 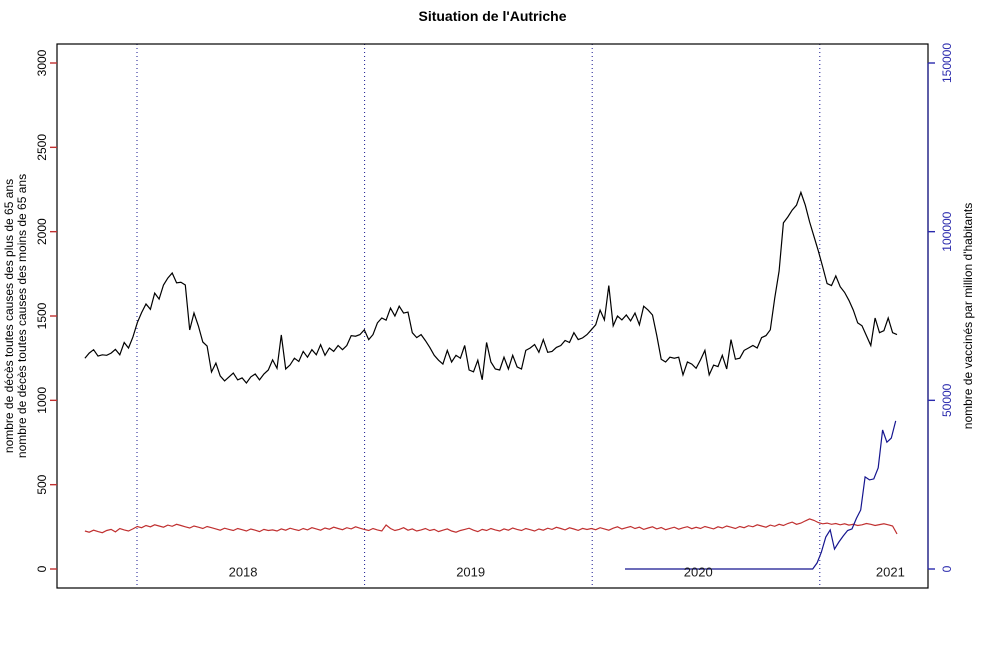 I want to click on left-axis-tick-label: 1000, so click(x=42, y=400).